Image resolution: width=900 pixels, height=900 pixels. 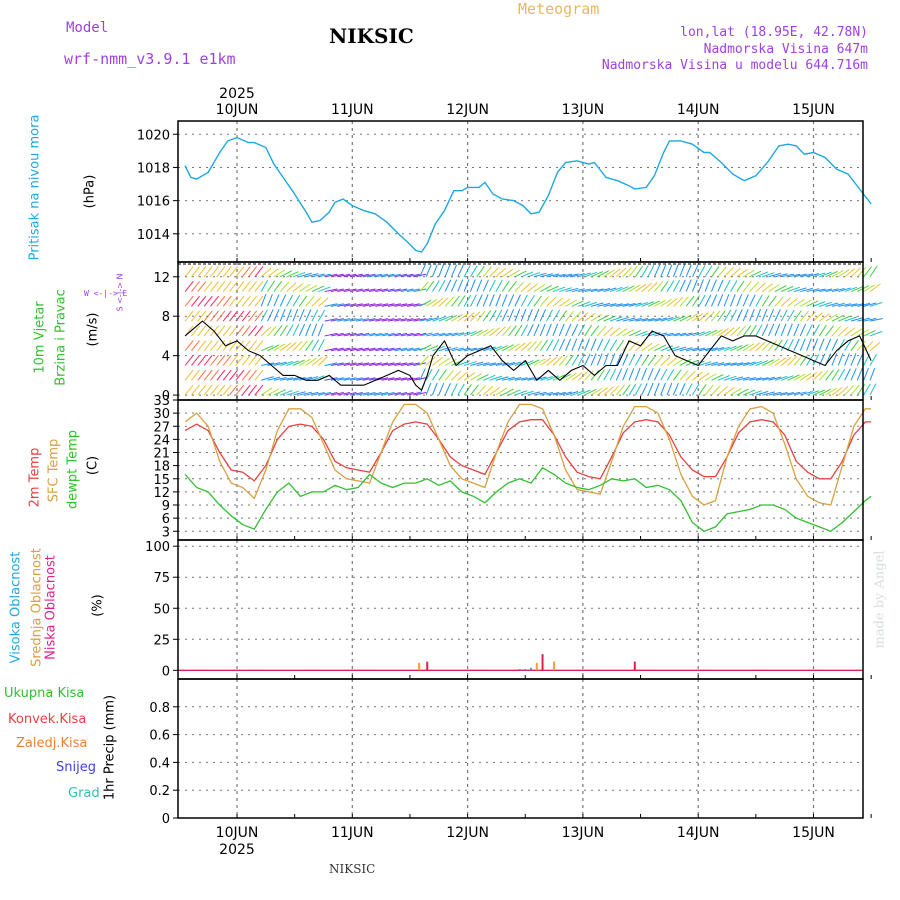 I want to click on x-day-label-top: 15JUN, so click(x=813, y=110).